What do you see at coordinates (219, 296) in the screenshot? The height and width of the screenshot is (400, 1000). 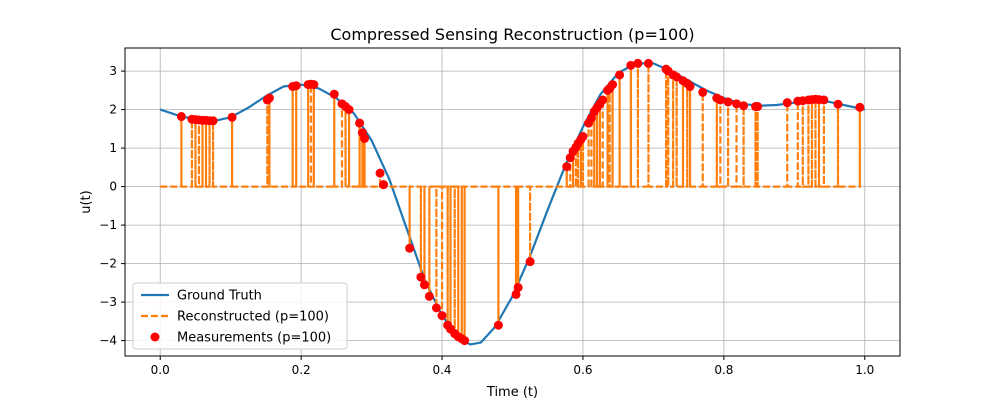 I see `legend-label-ground-truth: Ground Truth` at bounding box center [219, 296].